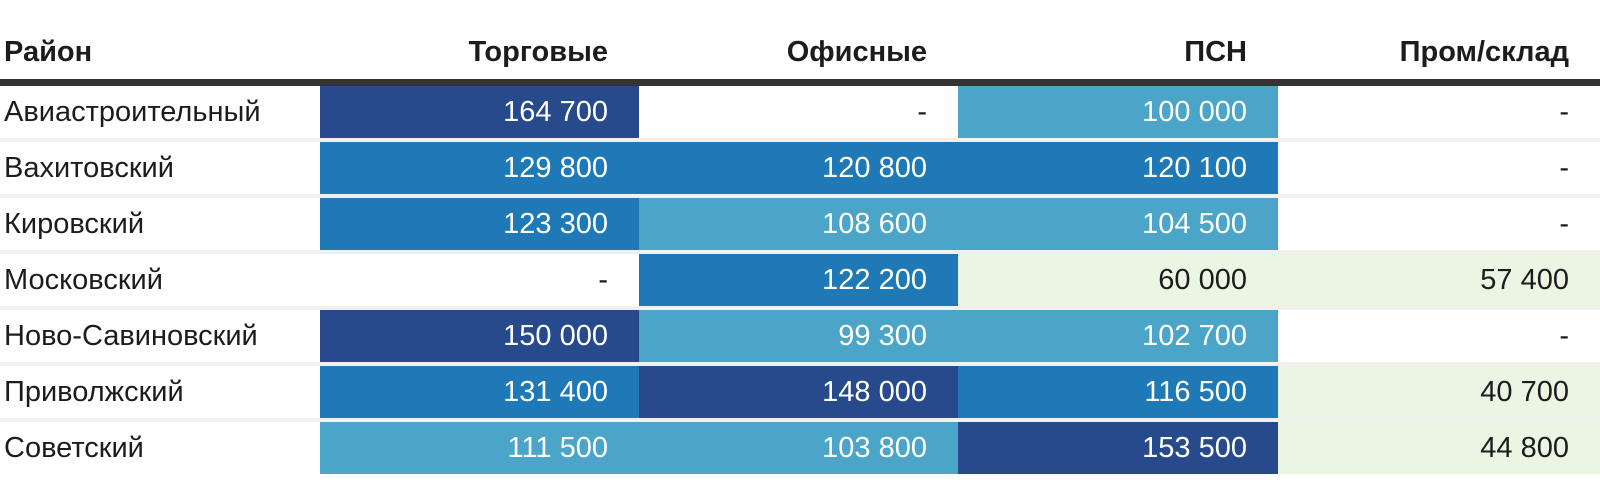 The image size is (1600, 498). I want to click on table-row: Приволжский 131 400 148 000 116 500 40 700, so click(800, 394).